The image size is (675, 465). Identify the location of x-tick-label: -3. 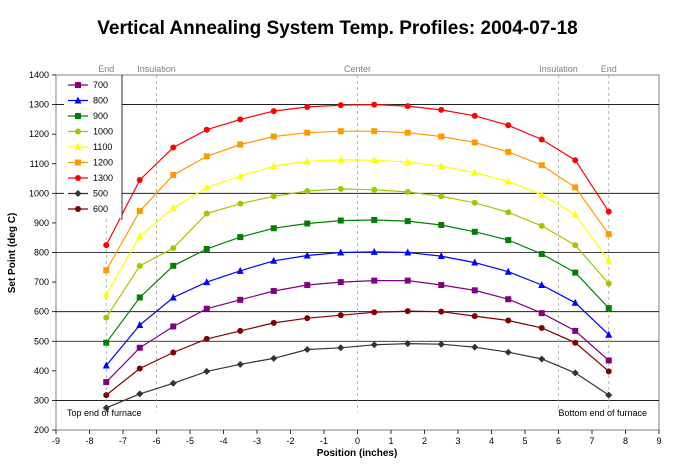
(257, 441).